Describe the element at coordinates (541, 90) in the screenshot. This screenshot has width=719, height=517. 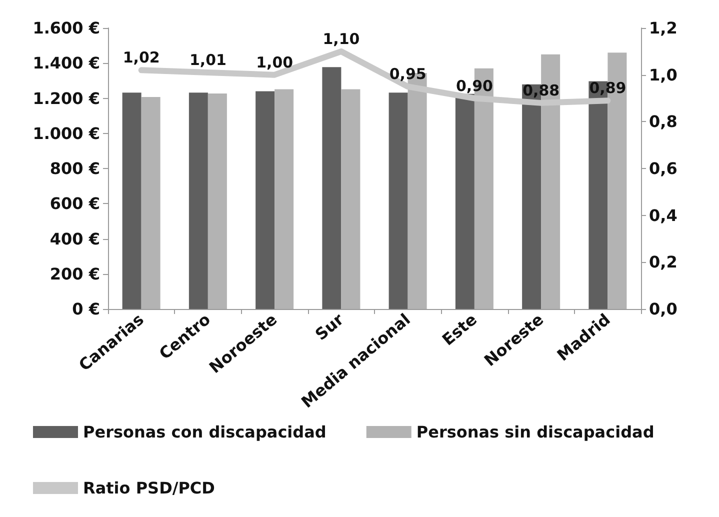
I see `data-label: 0,88` at that location.